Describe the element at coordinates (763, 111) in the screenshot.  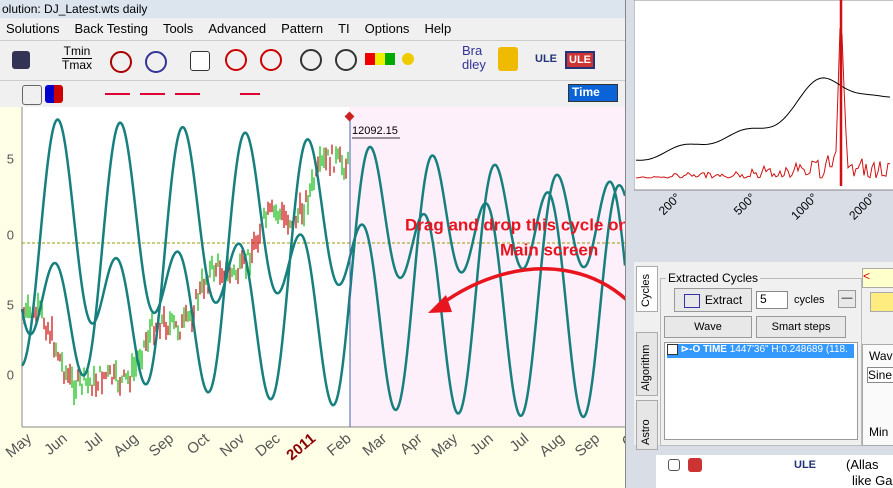
I see `spectrum-chart: 200° 500° 1000° 2000°` at that location.